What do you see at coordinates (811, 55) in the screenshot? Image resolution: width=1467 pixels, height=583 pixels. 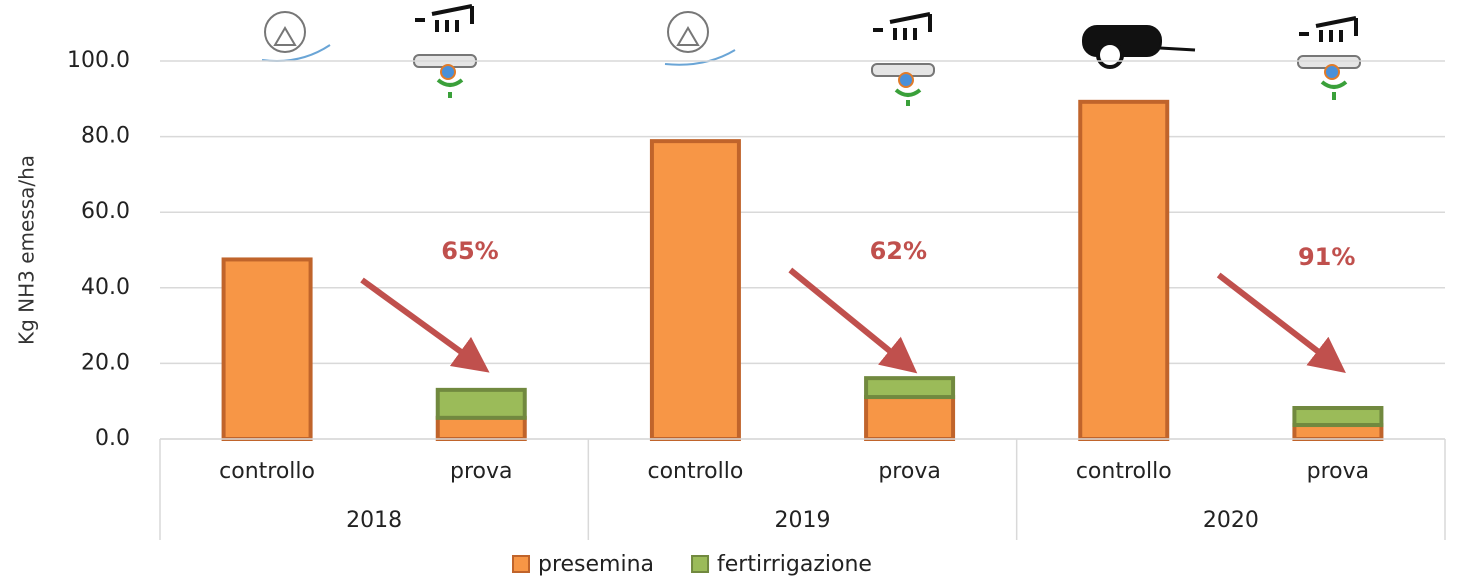 I see `icons` at bounding box center [811, 55].